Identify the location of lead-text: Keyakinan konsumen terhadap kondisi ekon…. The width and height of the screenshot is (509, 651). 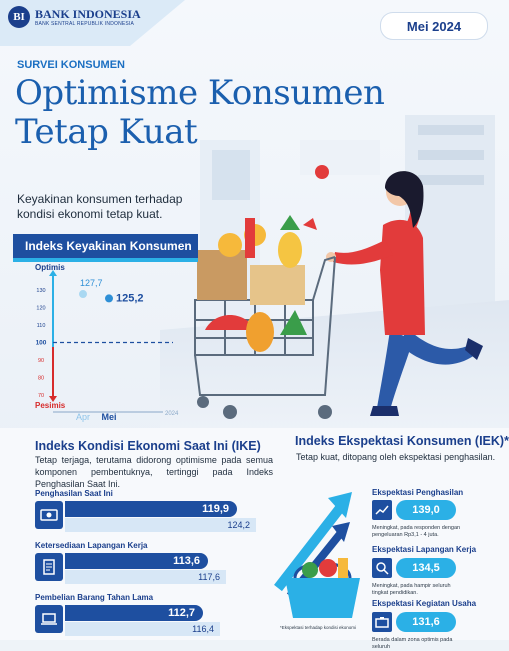
(100, 206).